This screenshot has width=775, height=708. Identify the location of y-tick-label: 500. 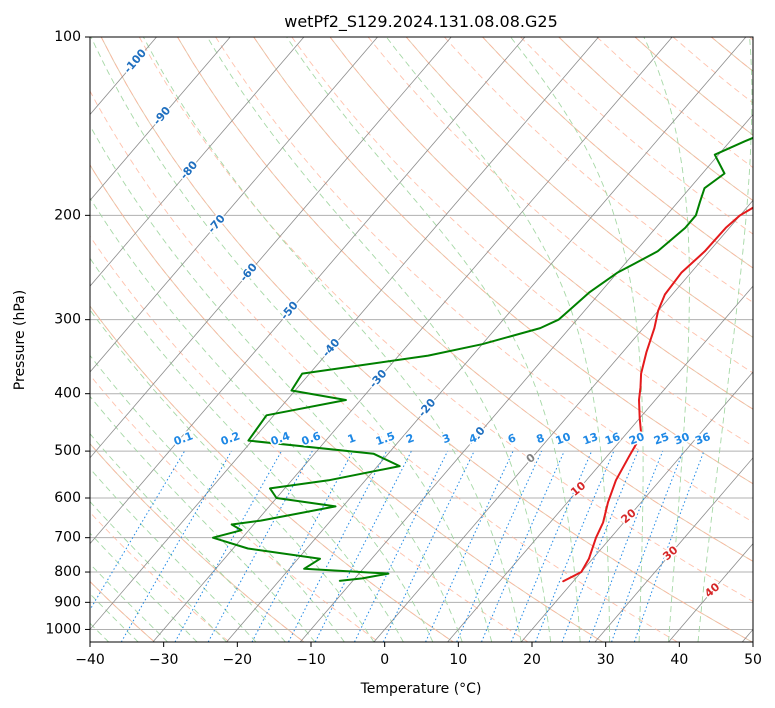
(67, 451).